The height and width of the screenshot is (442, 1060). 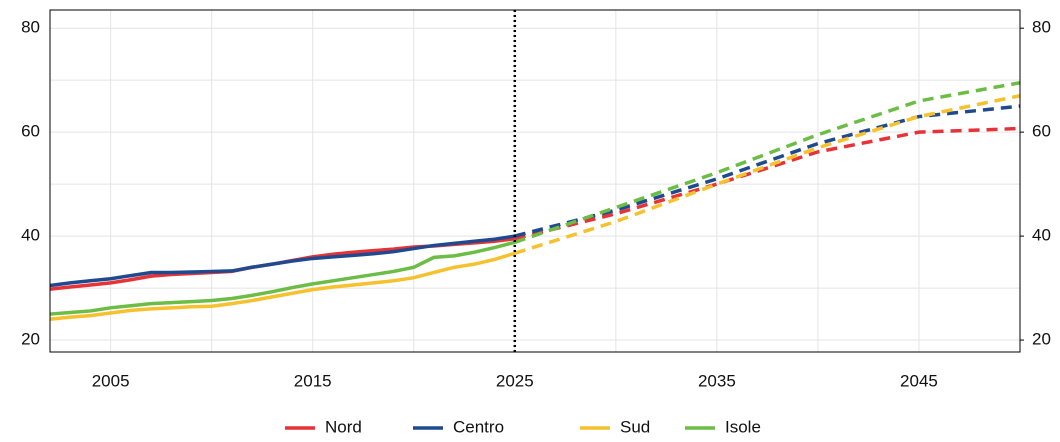 What do you see at coordinates (30, 235) in the screenshot?
I see `y-tick-label: 40` at bounding box center [30, 235].